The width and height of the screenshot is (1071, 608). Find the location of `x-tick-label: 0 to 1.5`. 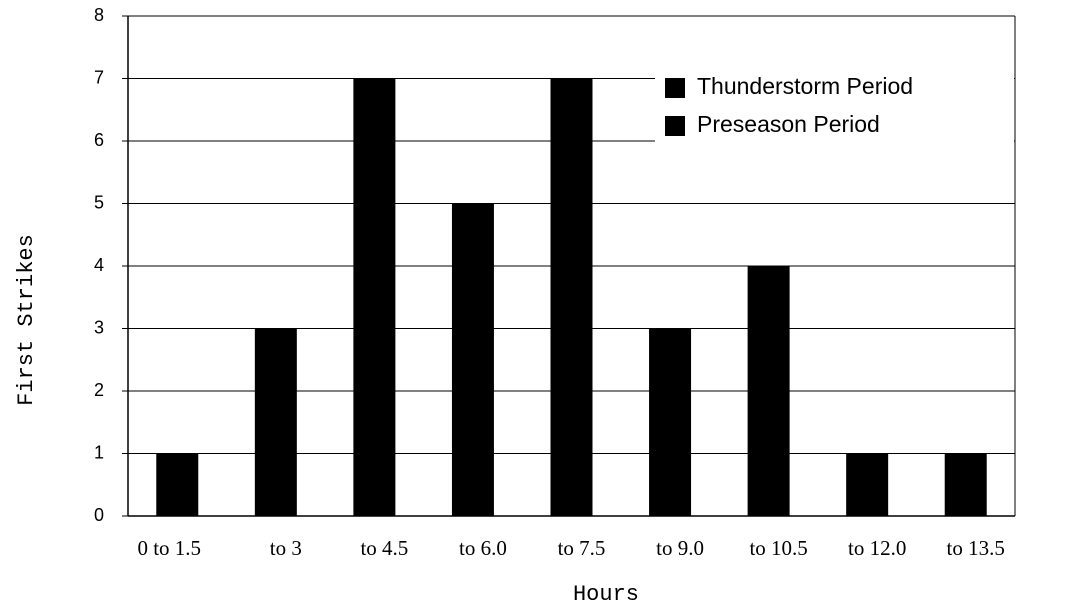

x-tick-label: 0 to 1.5 is located at coordinates (169, 548).